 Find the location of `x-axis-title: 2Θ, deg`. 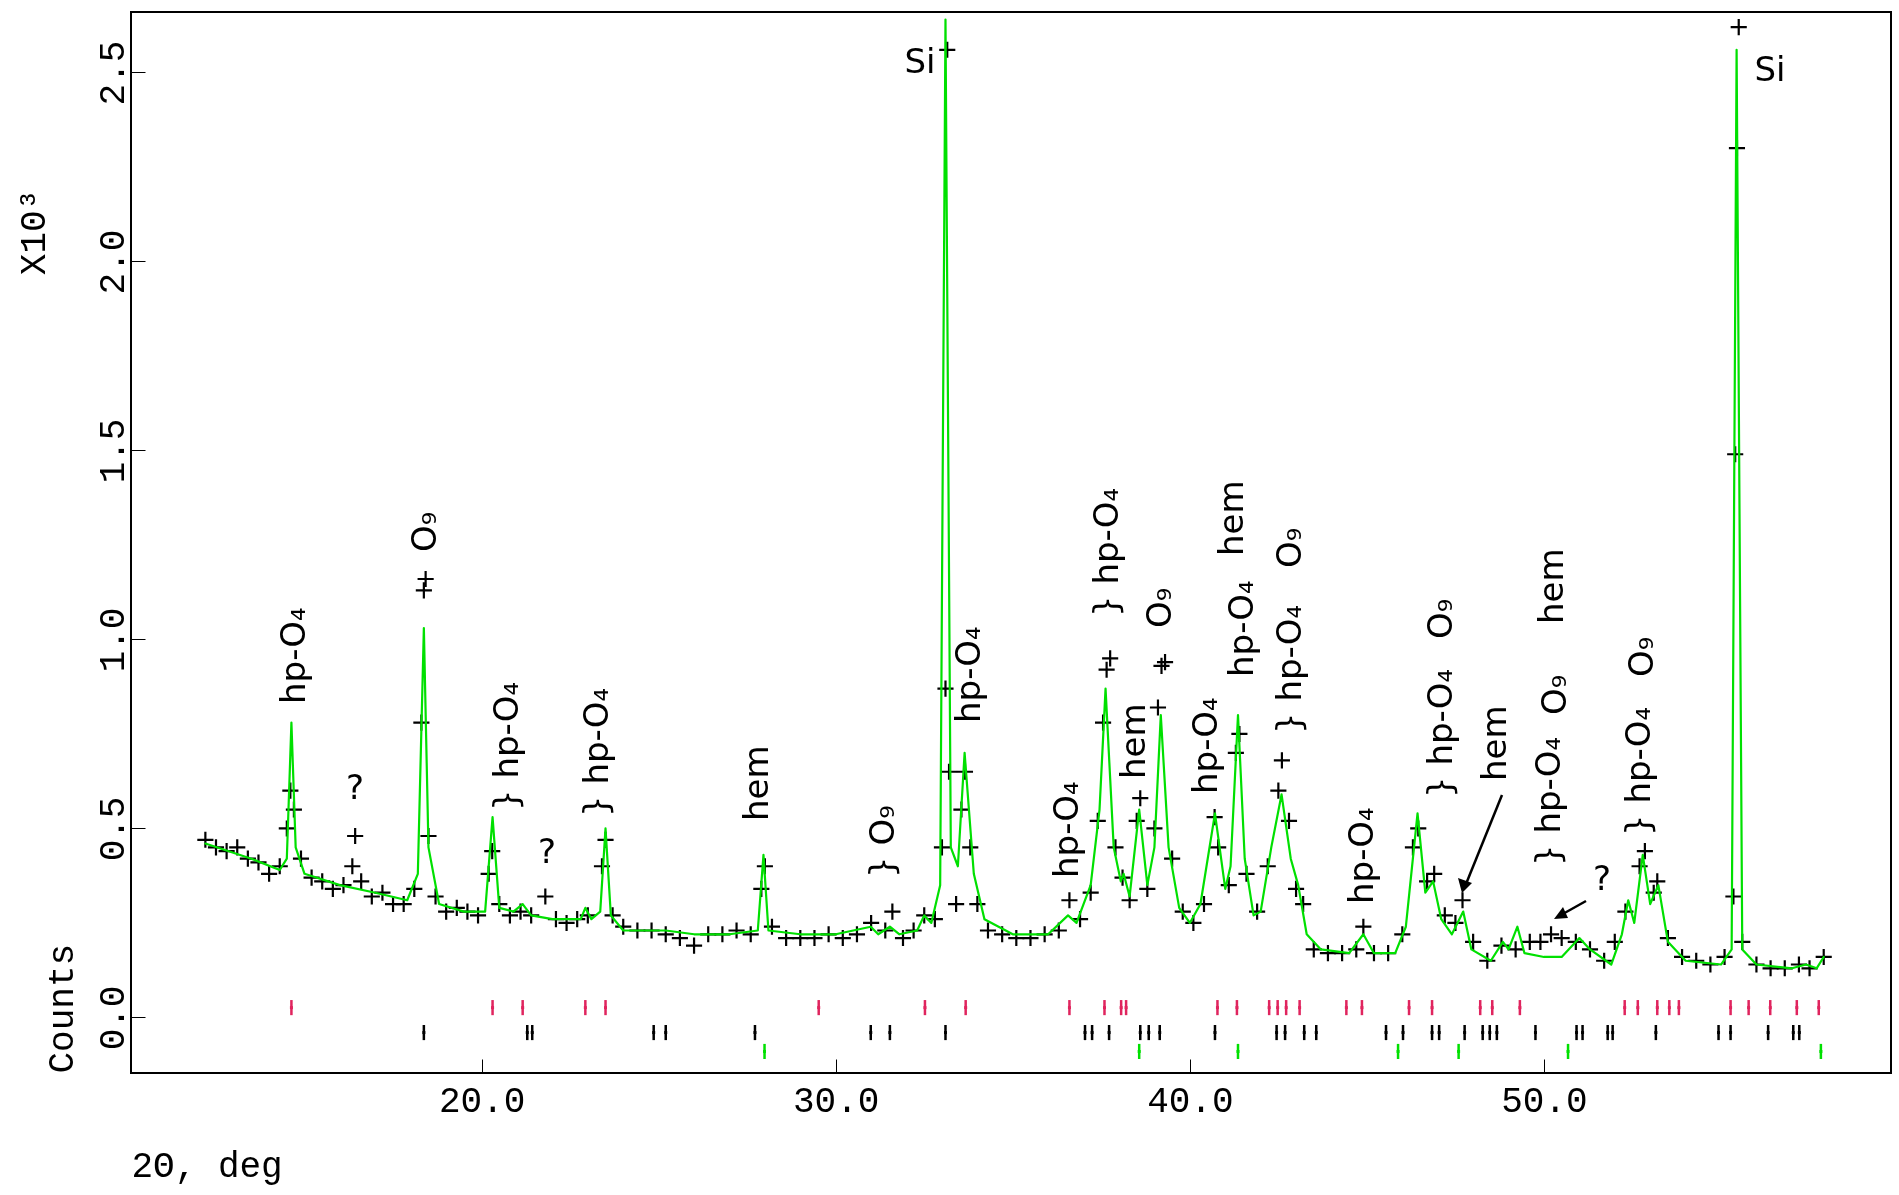

x-axis-title: 2Θ, deg is located at coordinates (207, 1167).